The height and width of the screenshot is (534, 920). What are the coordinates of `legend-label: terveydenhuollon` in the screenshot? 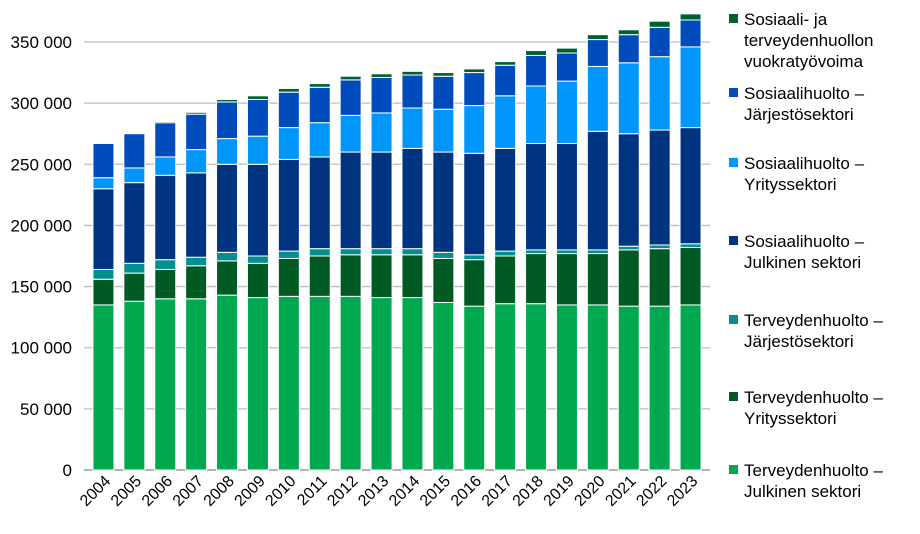 It's located at (808, 40).